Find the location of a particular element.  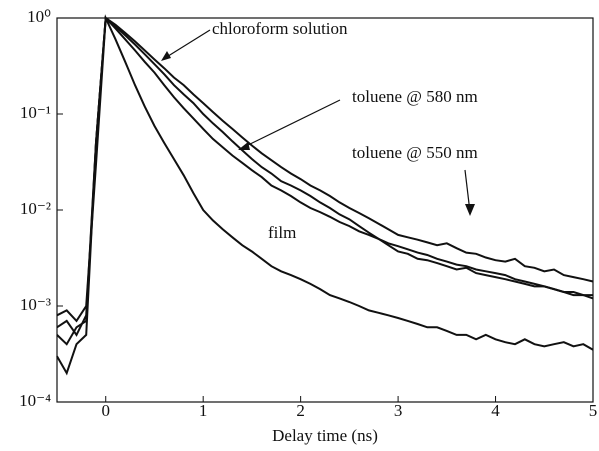

y-tick-label: 10⁻³ is located at coordinates (35, 304).